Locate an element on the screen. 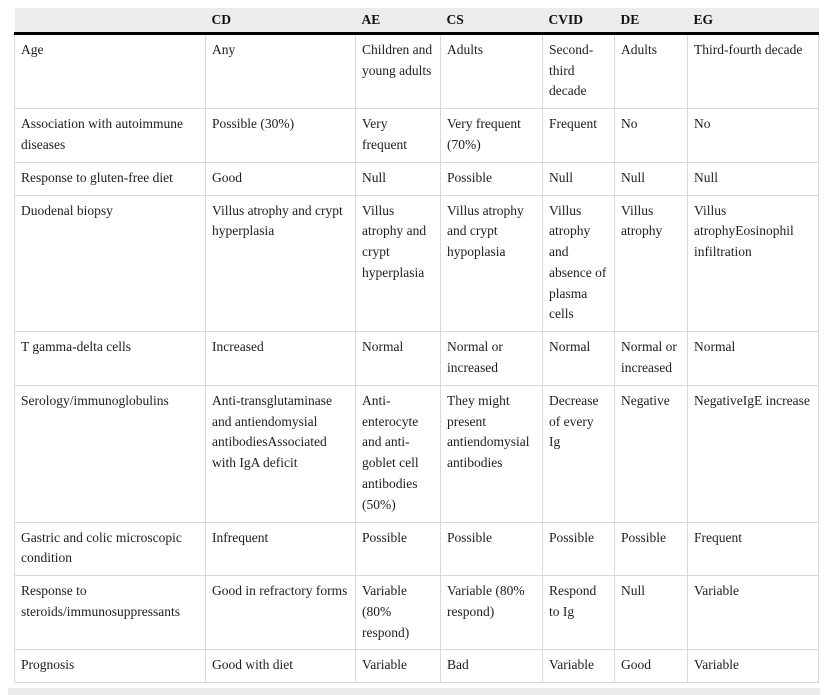 The width and height of the screenshot is (828, 695). table-cell: Negative is located at coordinates (651, 454).